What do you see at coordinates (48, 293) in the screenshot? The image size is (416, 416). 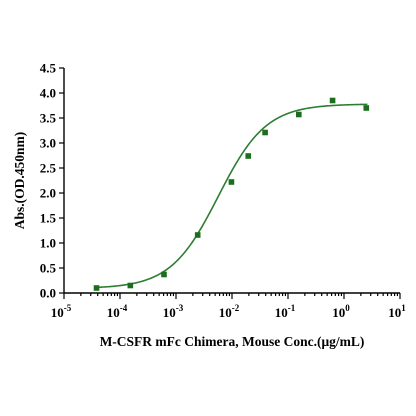 I see `y-tick-label: 0.0` at bounding box center [48, 293].